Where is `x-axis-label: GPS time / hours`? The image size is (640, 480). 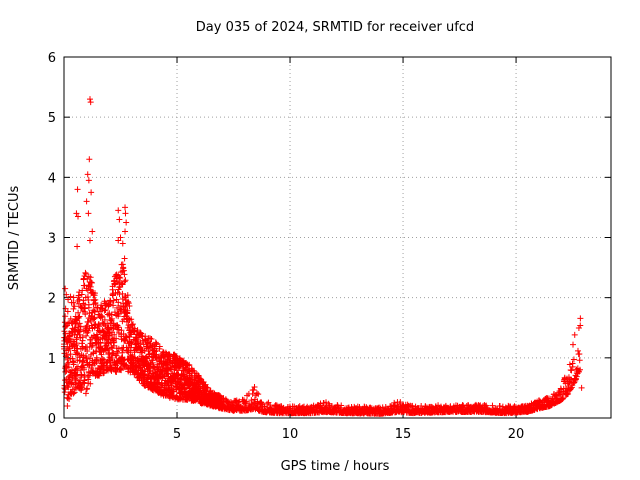
x-axis-label: GPS time / hours is located at coordinates (335, 466).